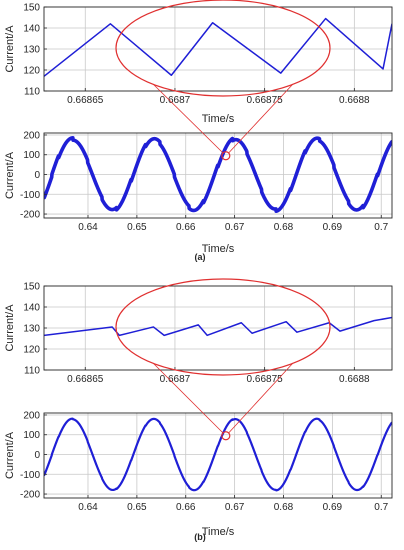  I want to click on caption-a: (a), so click(200, 257).